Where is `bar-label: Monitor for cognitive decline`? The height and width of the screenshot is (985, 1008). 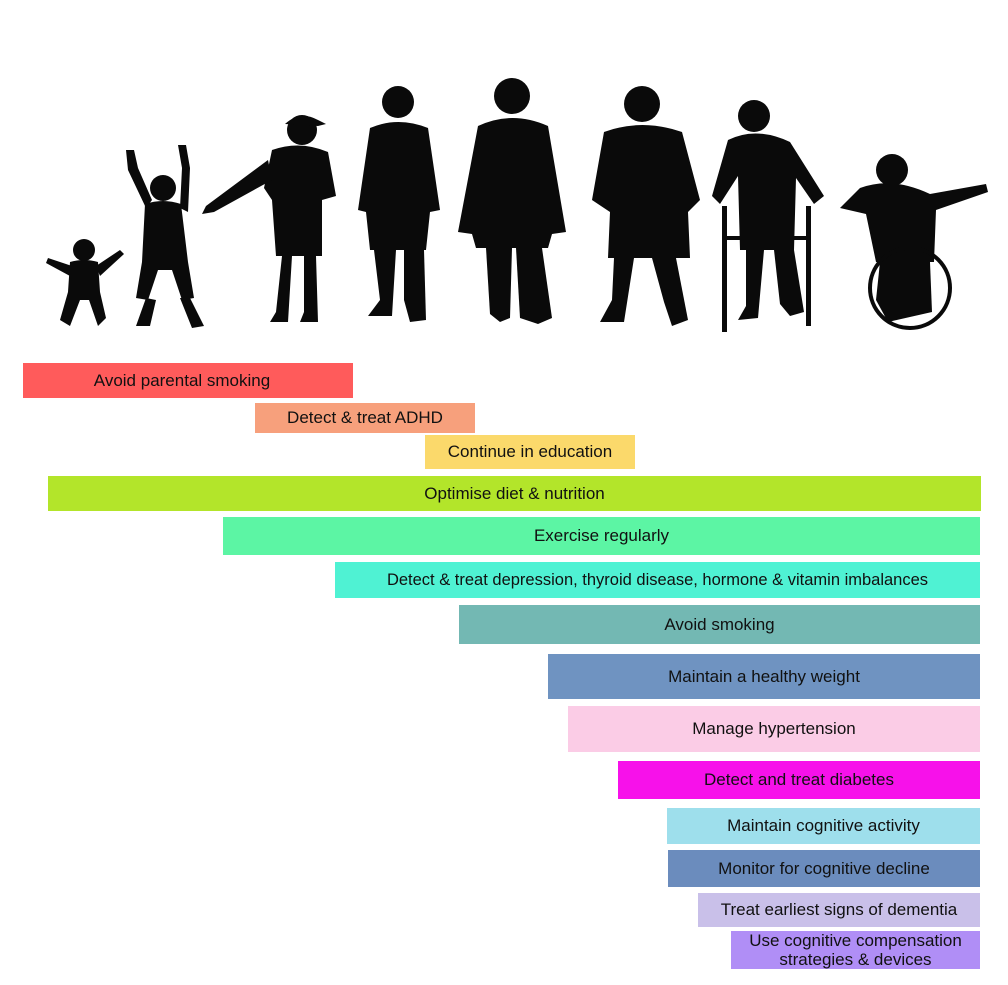
bar-label: Monitor for cognitive decline is located at coordinates (824, 868).